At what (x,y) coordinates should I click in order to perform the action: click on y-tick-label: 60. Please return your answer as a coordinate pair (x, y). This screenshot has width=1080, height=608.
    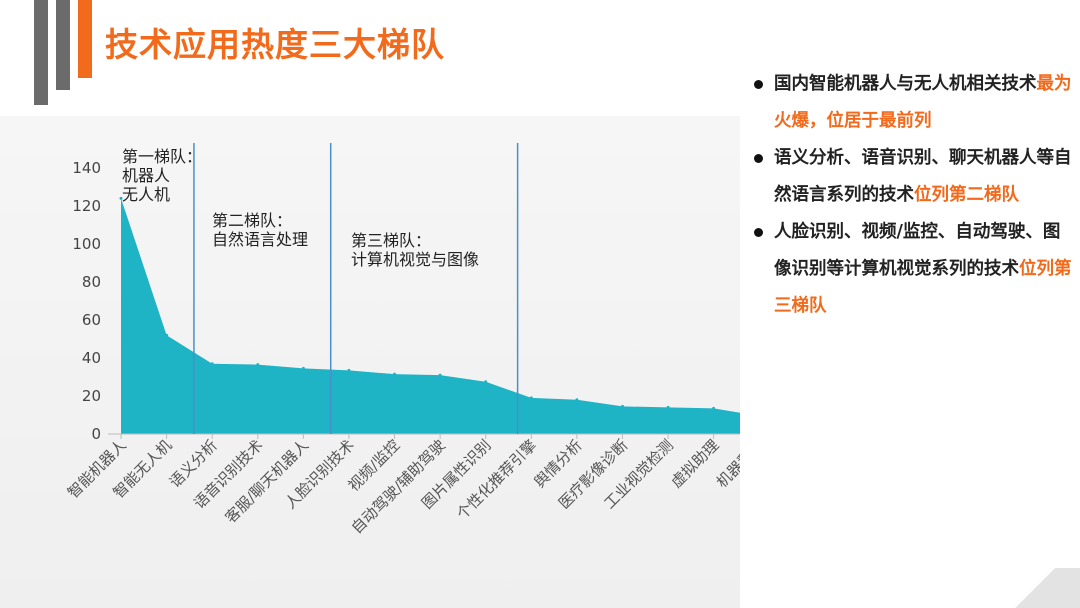
    Looking at the image, I should click on (91, 320).